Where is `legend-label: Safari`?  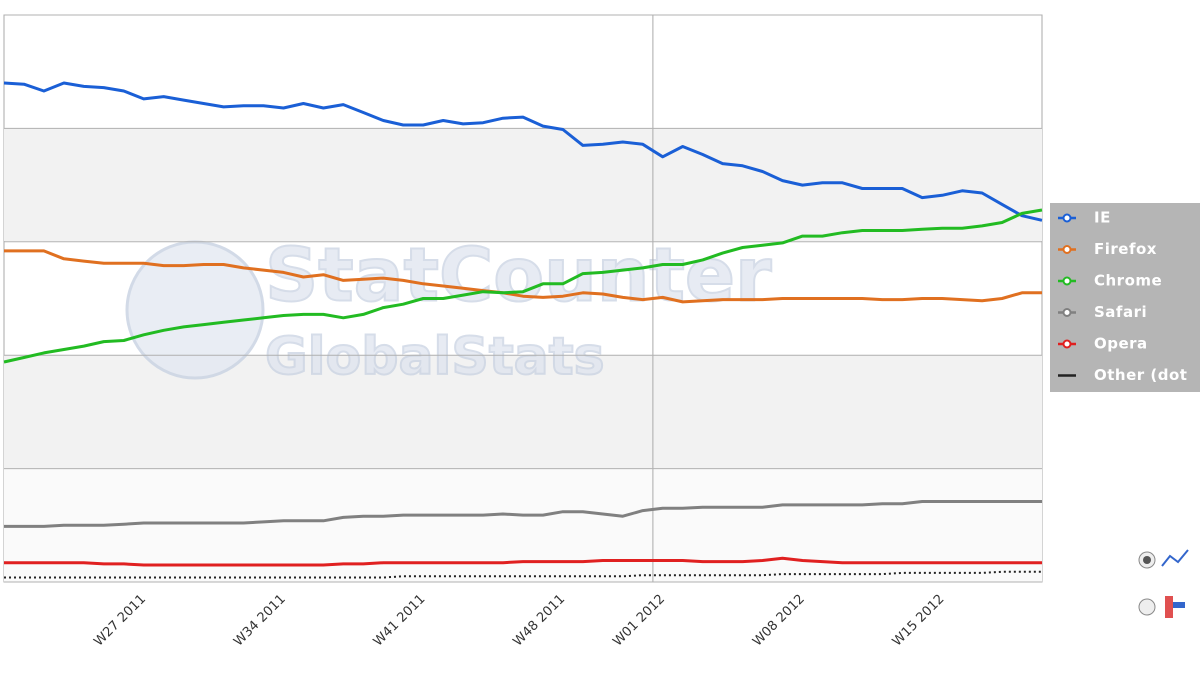
legend-label: Safari is located at coordinates (1120, 312).